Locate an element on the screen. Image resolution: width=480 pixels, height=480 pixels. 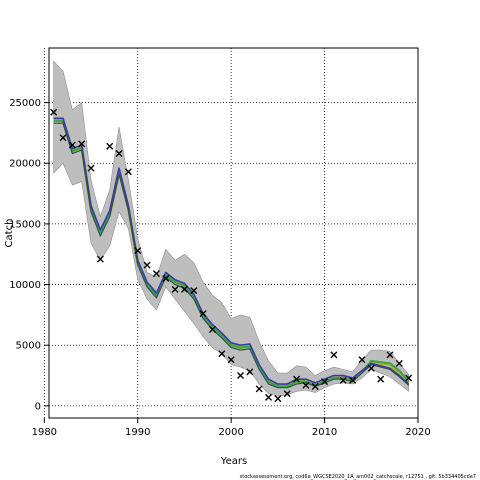
x-tick-label: 2020 is located at coordinates (417, 432).